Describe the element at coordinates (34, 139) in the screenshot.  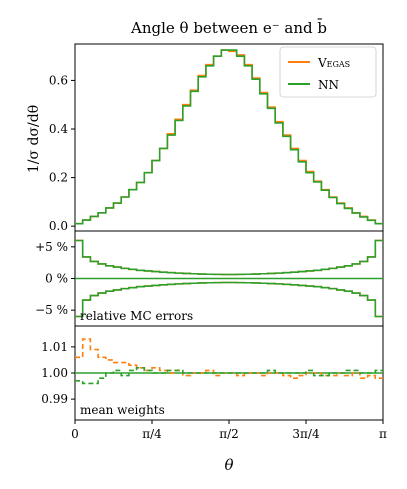
I see `y-axis-label: 1/σ dσ/dθ` at that location.